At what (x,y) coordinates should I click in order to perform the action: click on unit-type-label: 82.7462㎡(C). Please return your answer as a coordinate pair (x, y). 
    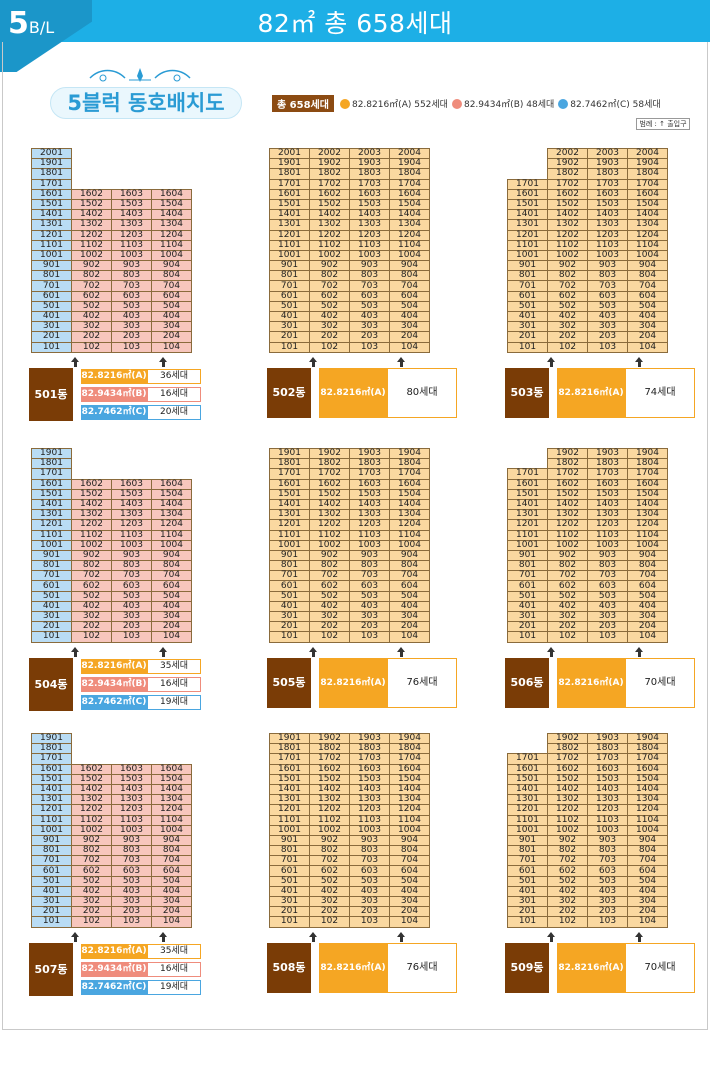
    Looking at the image, I should click on (114, 988).